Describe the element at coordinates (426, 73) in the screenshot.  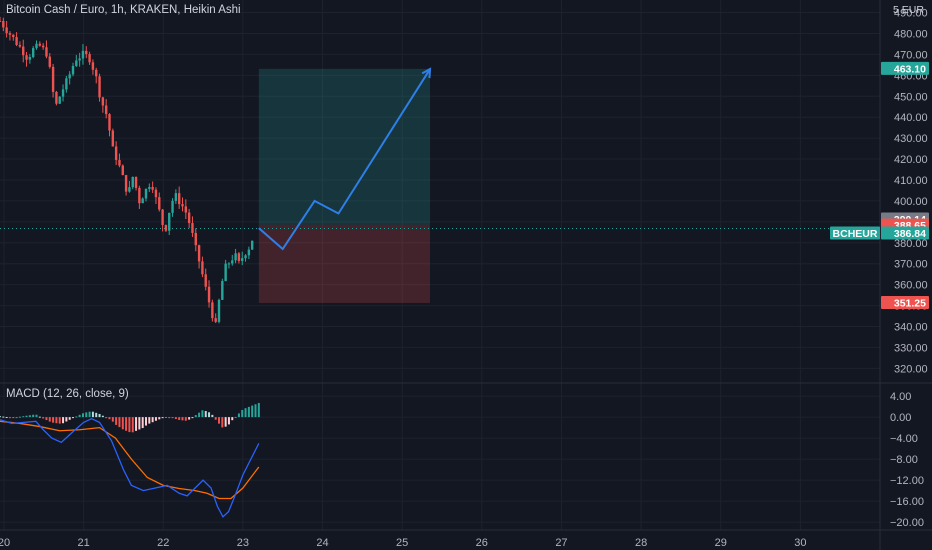
I see `projection-arrowhead` at that location.